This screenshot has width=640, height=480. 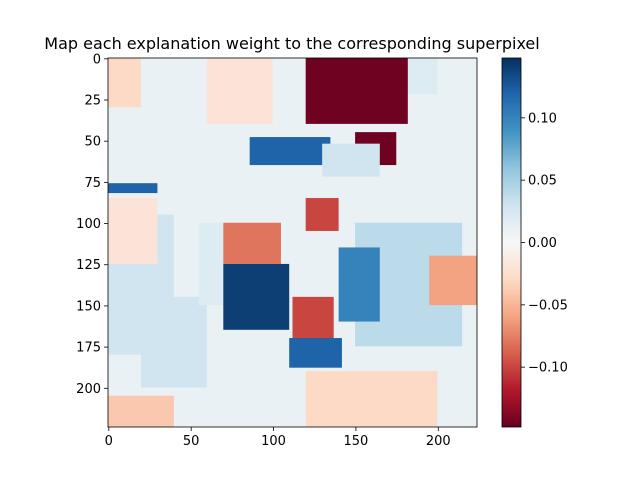 I want to click on y-tick-label: 25, so click(x=92, y=101).